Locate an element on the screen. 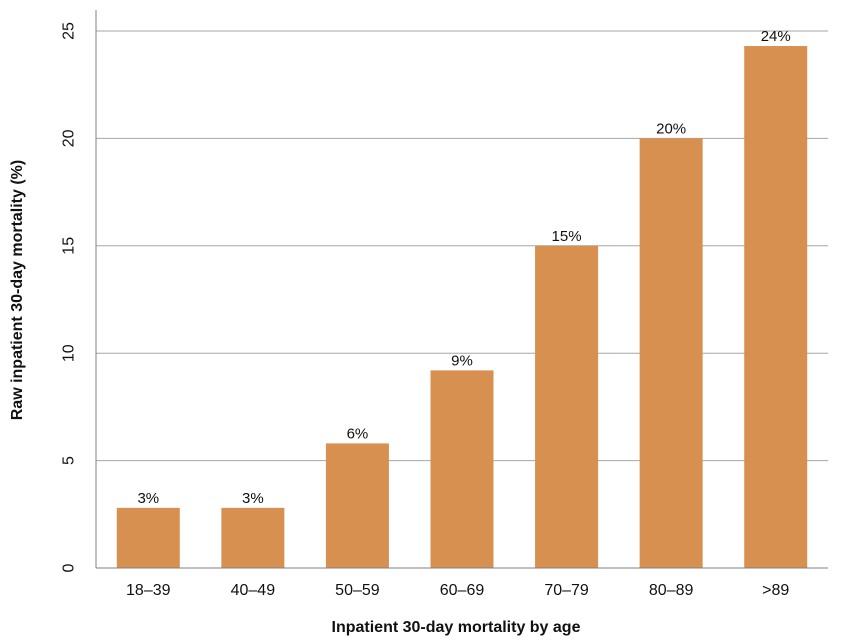 The width and height of the screenshot is (845, 642). x-axis-title: Inpatient 30-day mortality by age is located at coordinates (456, 627).